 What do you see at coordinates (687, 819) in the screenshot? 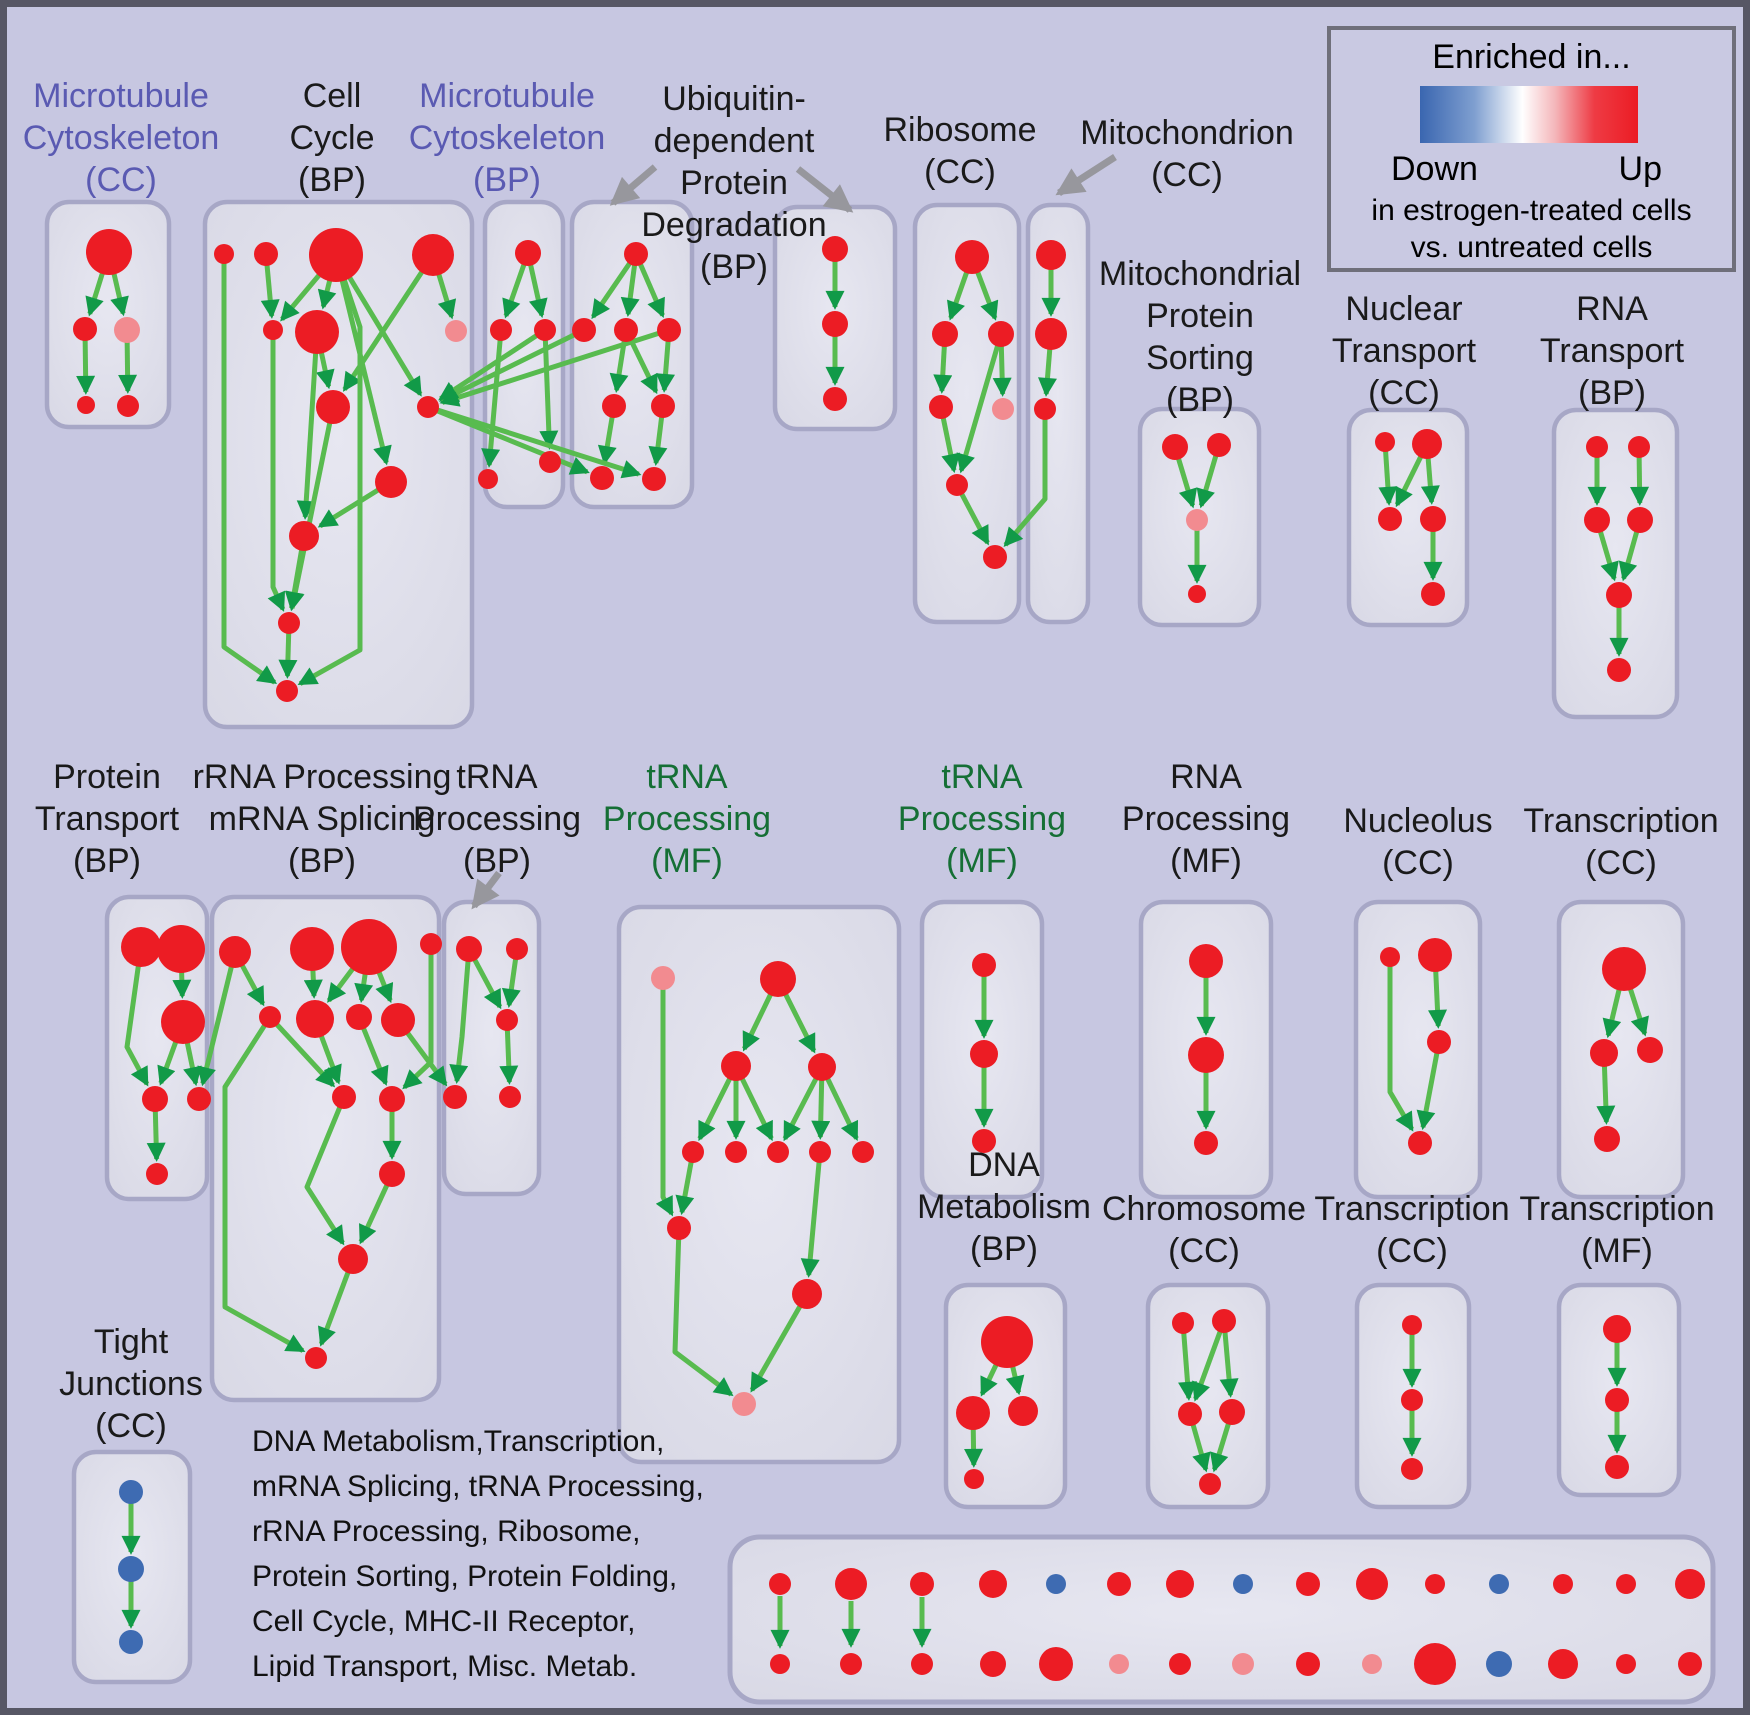
I see `cluster-label-trna_mf1: tRNA Processing (MF)` at bounding box center [687, 819].